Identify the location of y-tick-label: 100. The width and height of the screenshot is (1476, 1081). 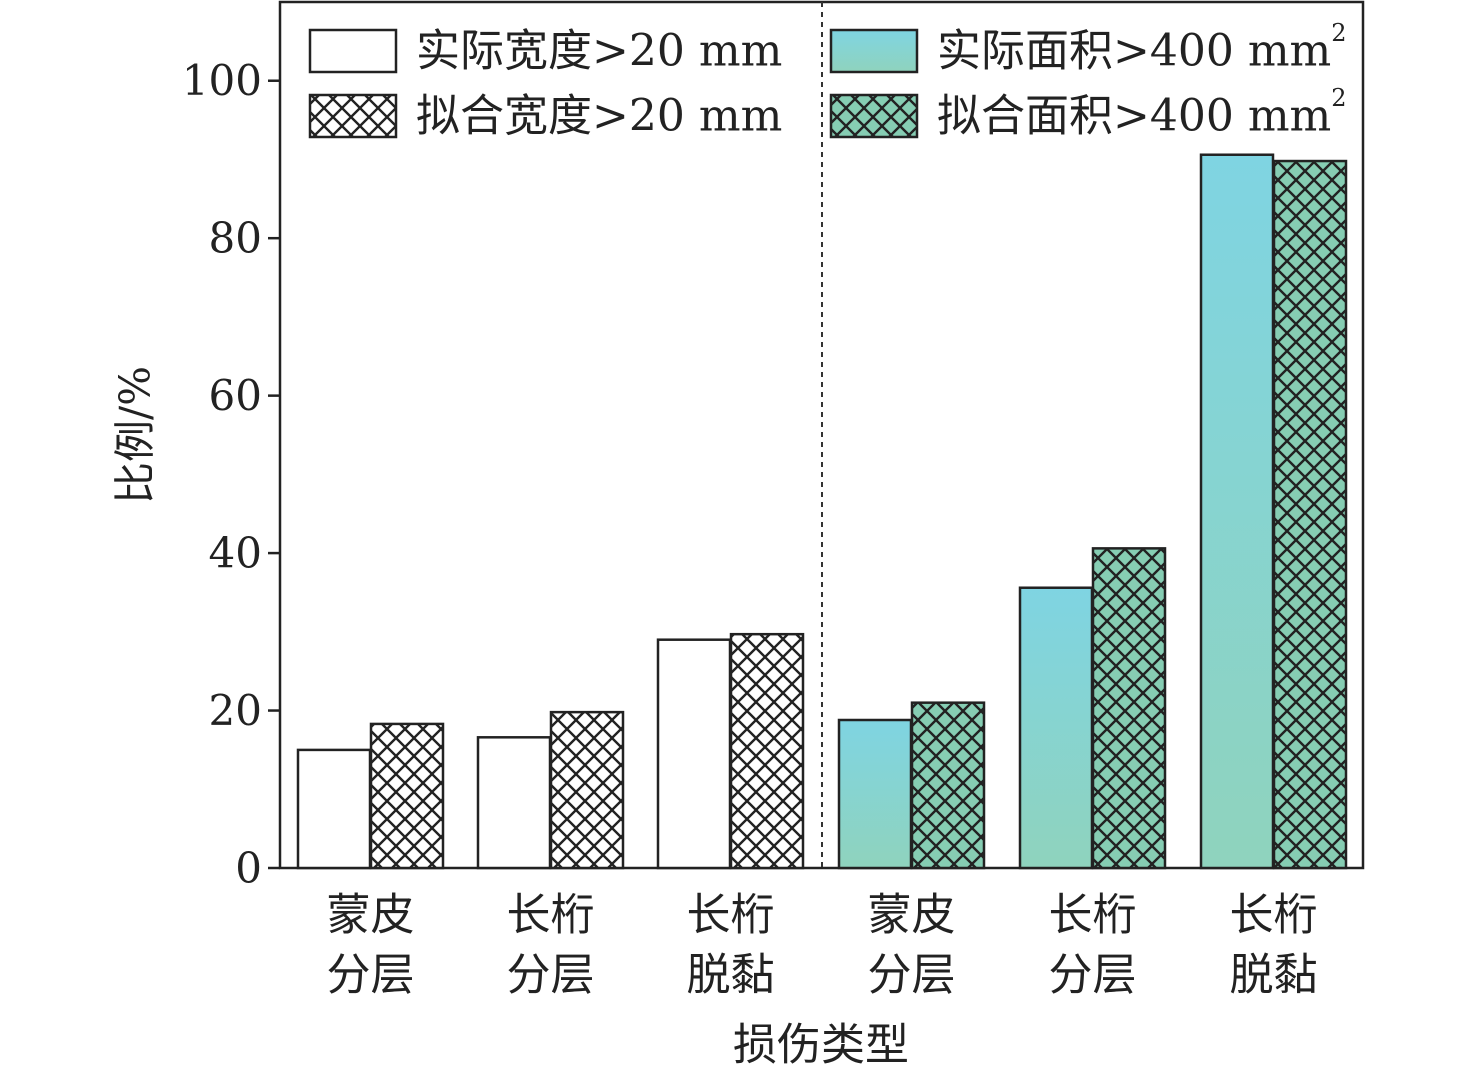
(222, 80).